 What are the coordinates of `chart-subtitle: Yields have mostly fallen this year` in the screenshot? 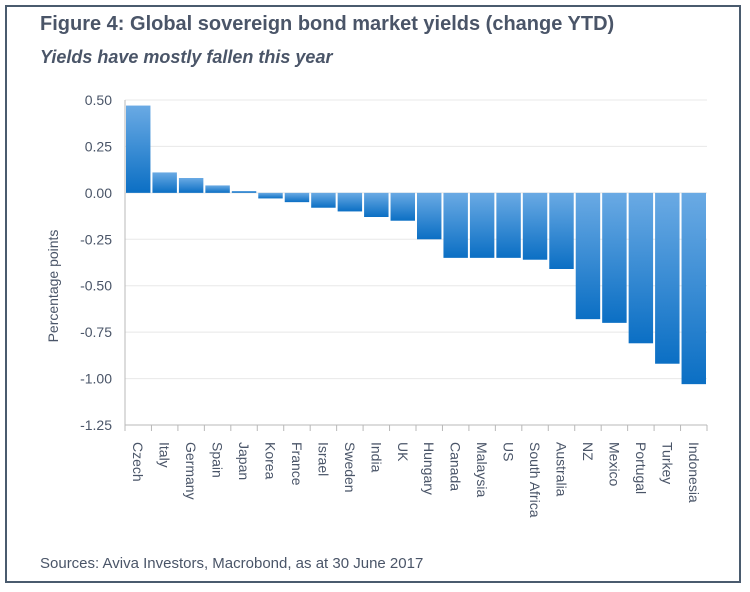 It's located at (186, 57).